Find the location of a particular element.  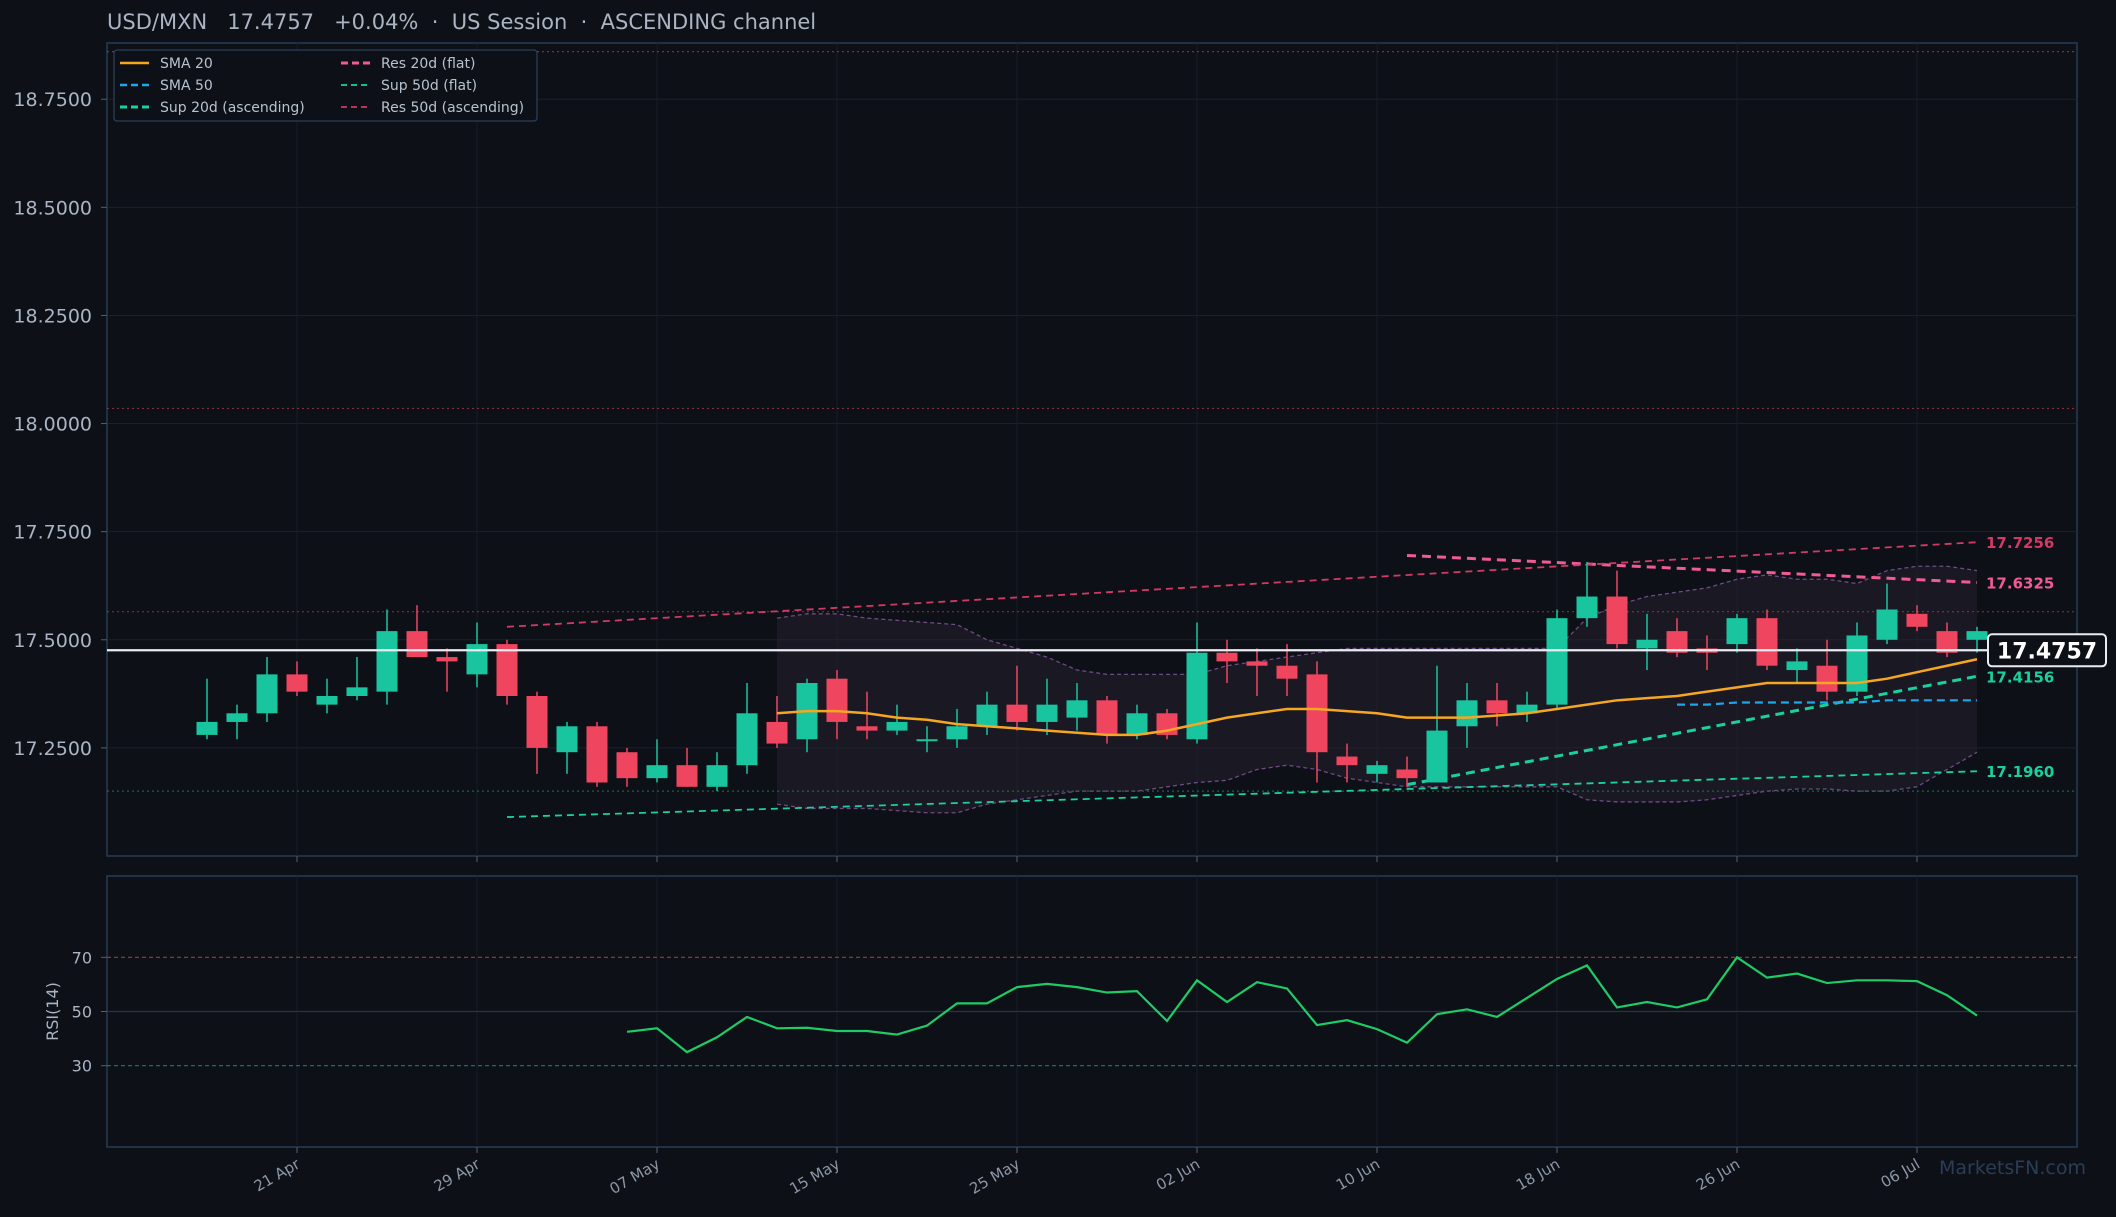

legend-entry: Sup 20d (ascending) is located at coordinates (232, 108).